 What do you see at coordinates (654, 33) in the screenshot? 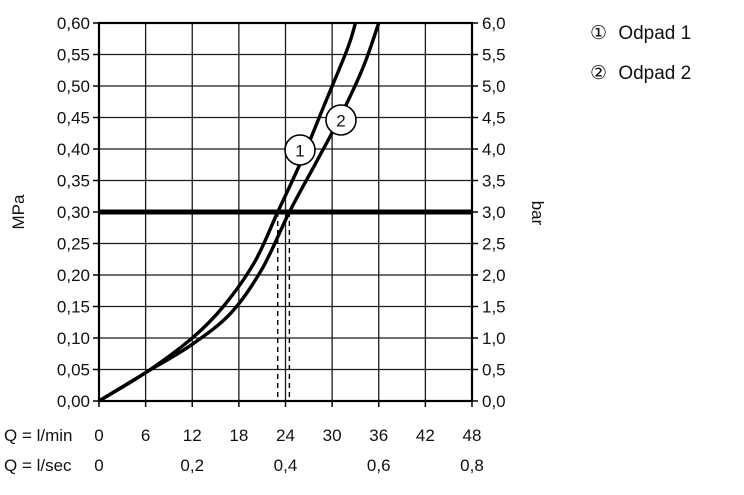
I see `legend-label-1: Odpad 1` at bounding box center [654, 33].